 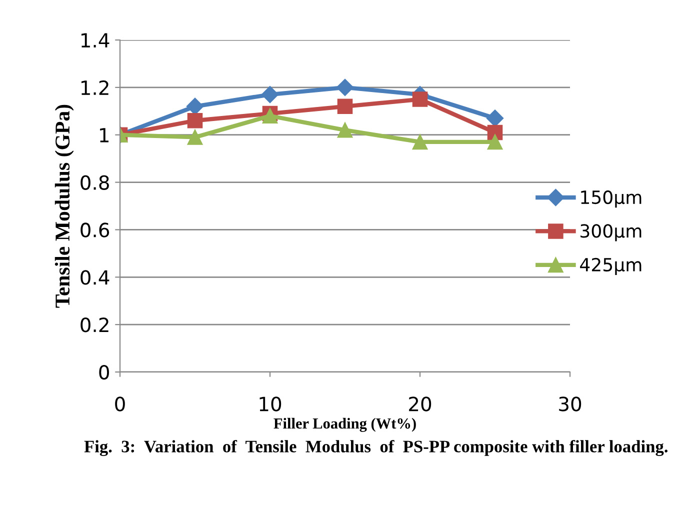 What do you see at coordinates (94, 87) in the screenshot?
I see `y-tick-label: 1.2` at bounding box center [94, 87].